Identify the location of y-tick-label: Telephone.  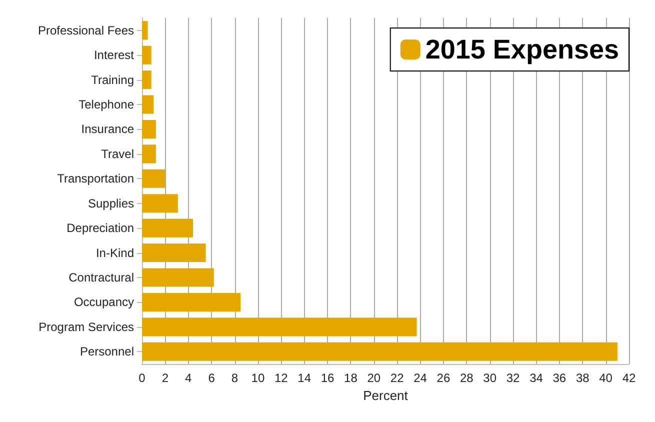
(106, 105).